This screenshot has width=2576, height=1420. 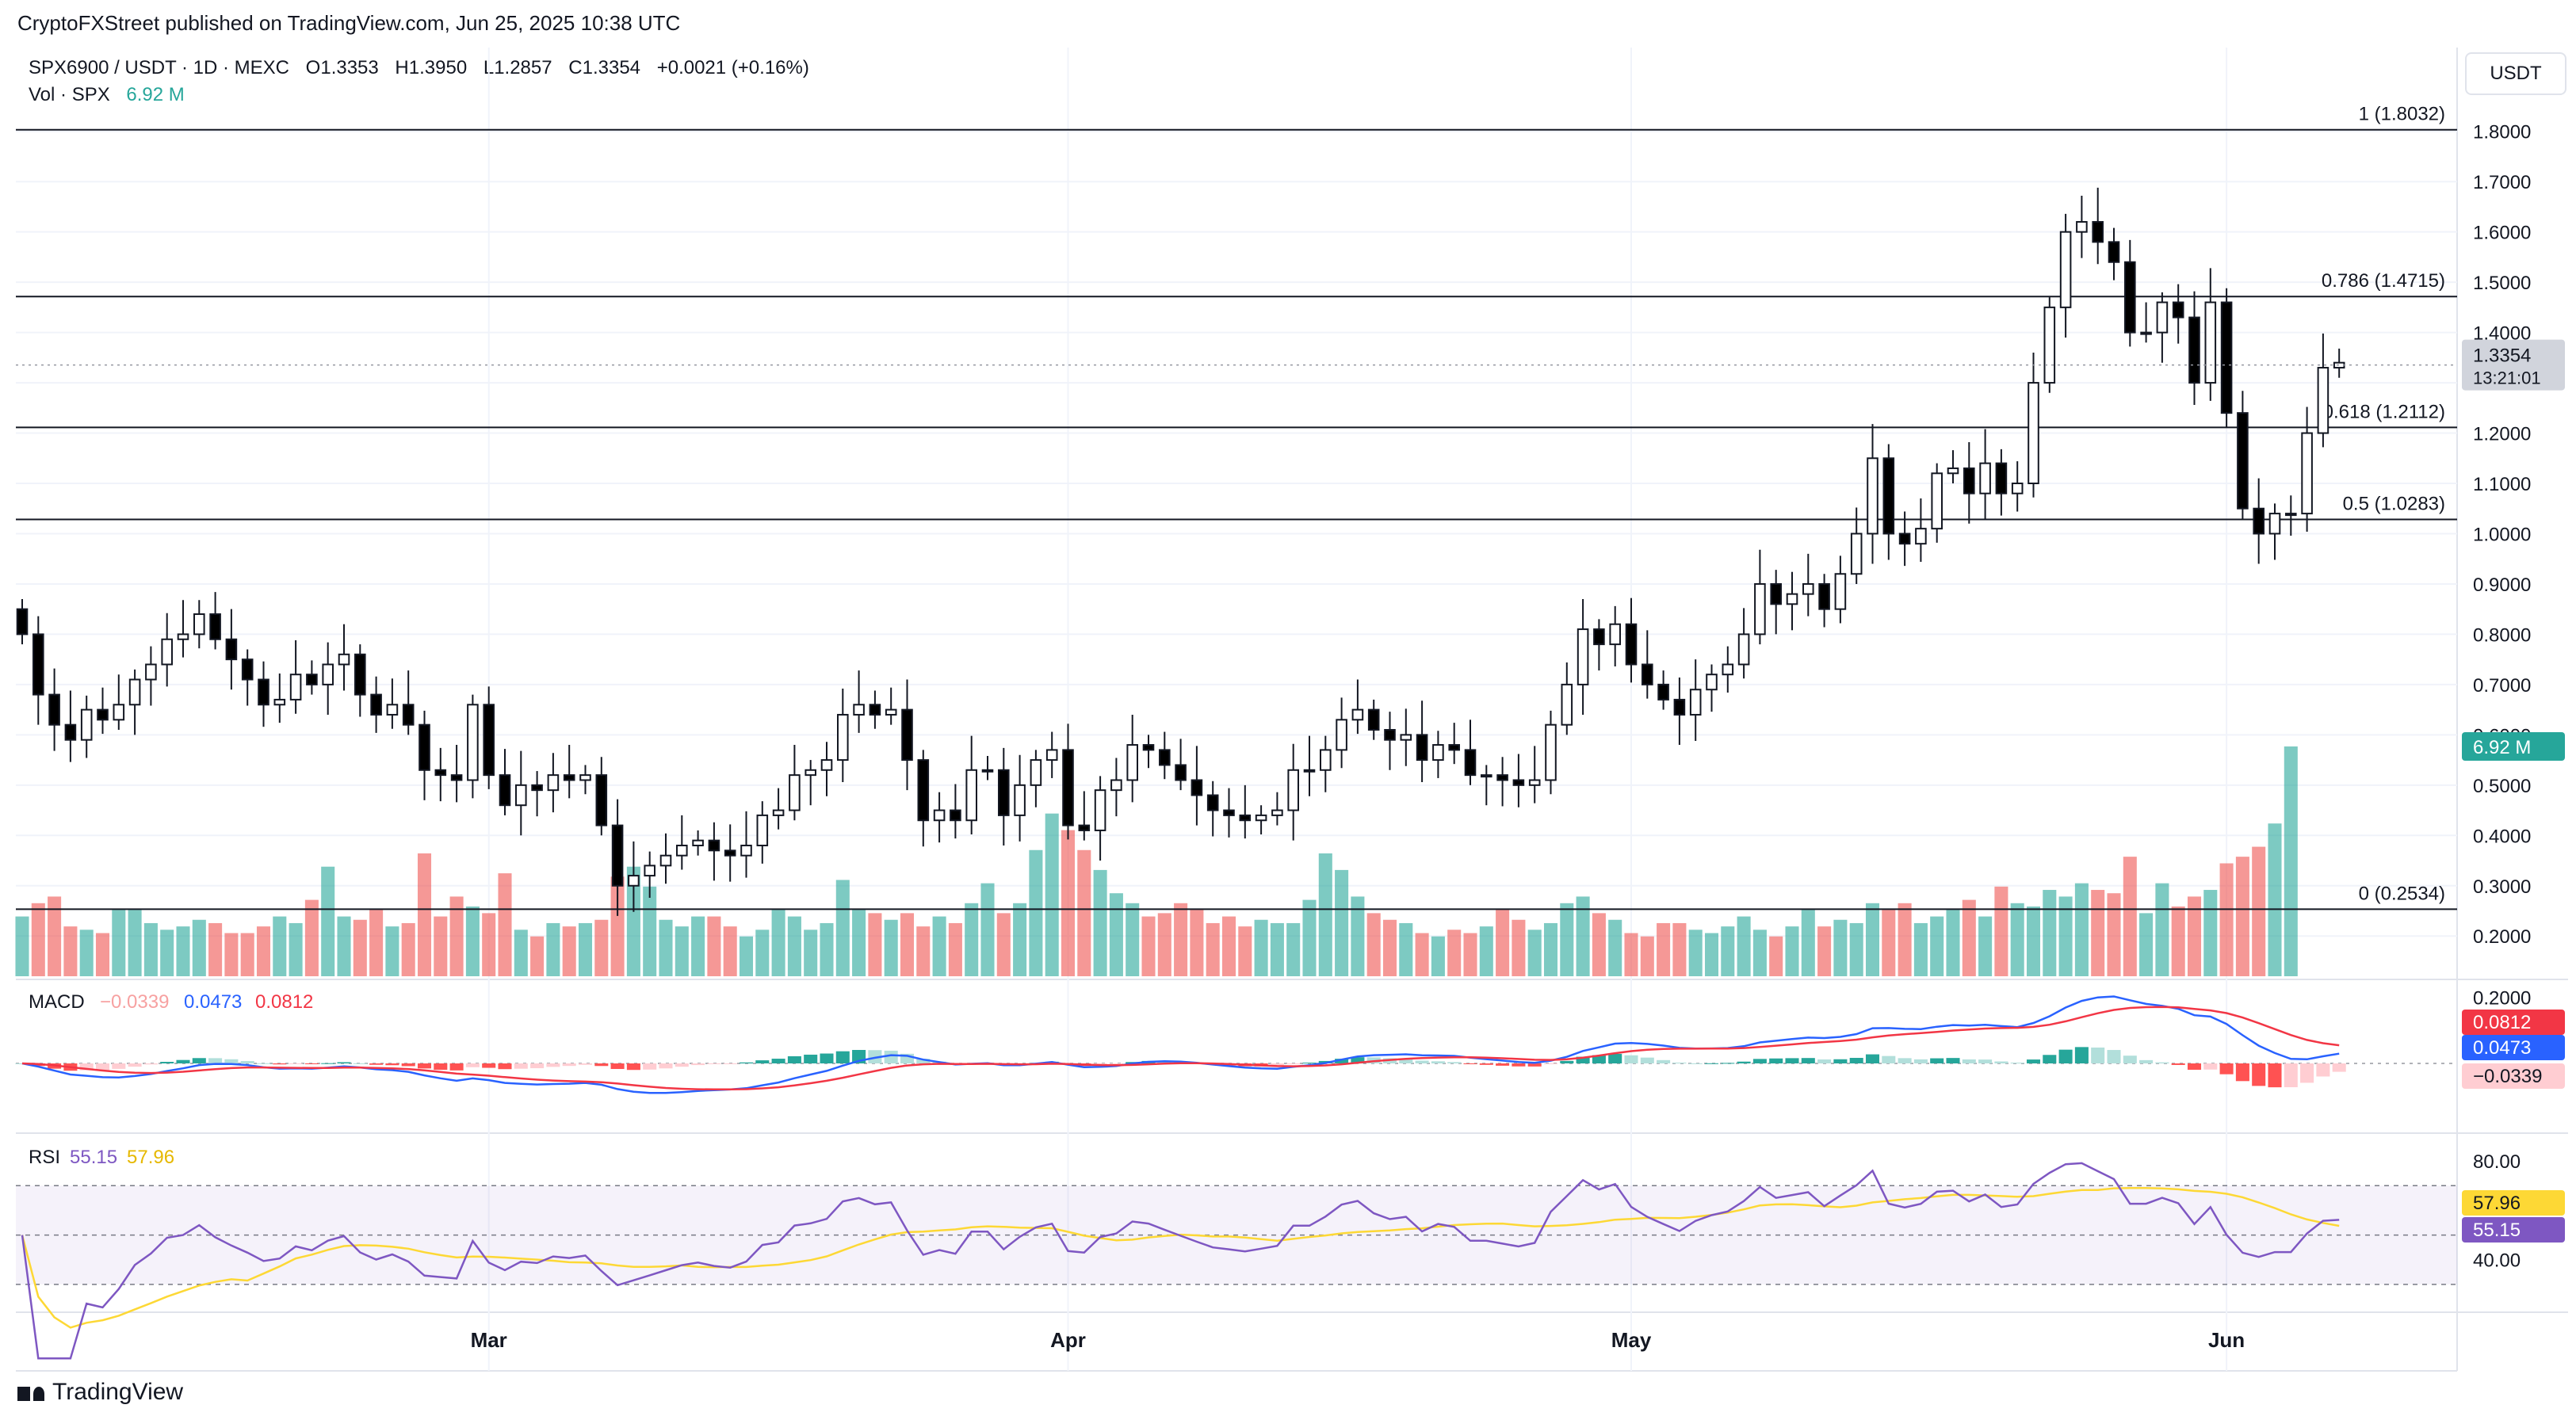 What do you see at coordinates (2497, 1231) in the screenshot?
I see `rsi-value-label: 55.15` at bounding box center [2497, 1231].